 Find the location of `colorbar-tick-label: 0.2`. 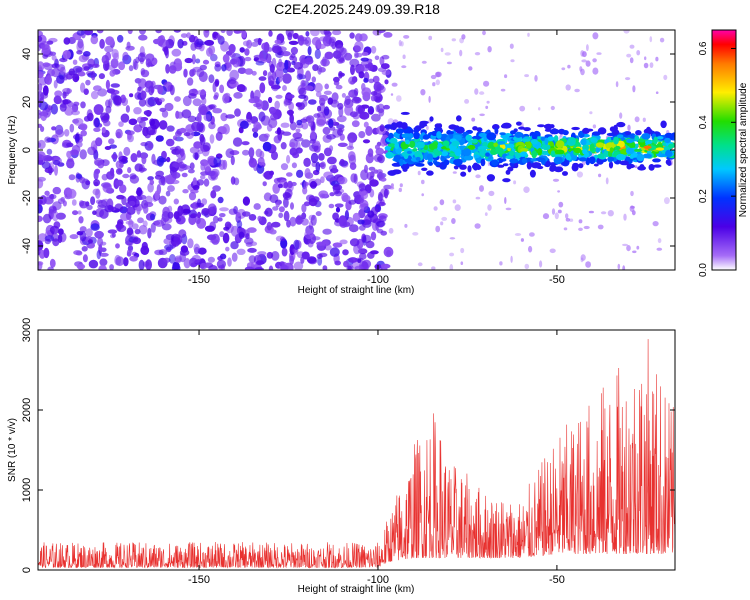

colorbar-tick-label: 0.2 is located at coordinates (703, 196).